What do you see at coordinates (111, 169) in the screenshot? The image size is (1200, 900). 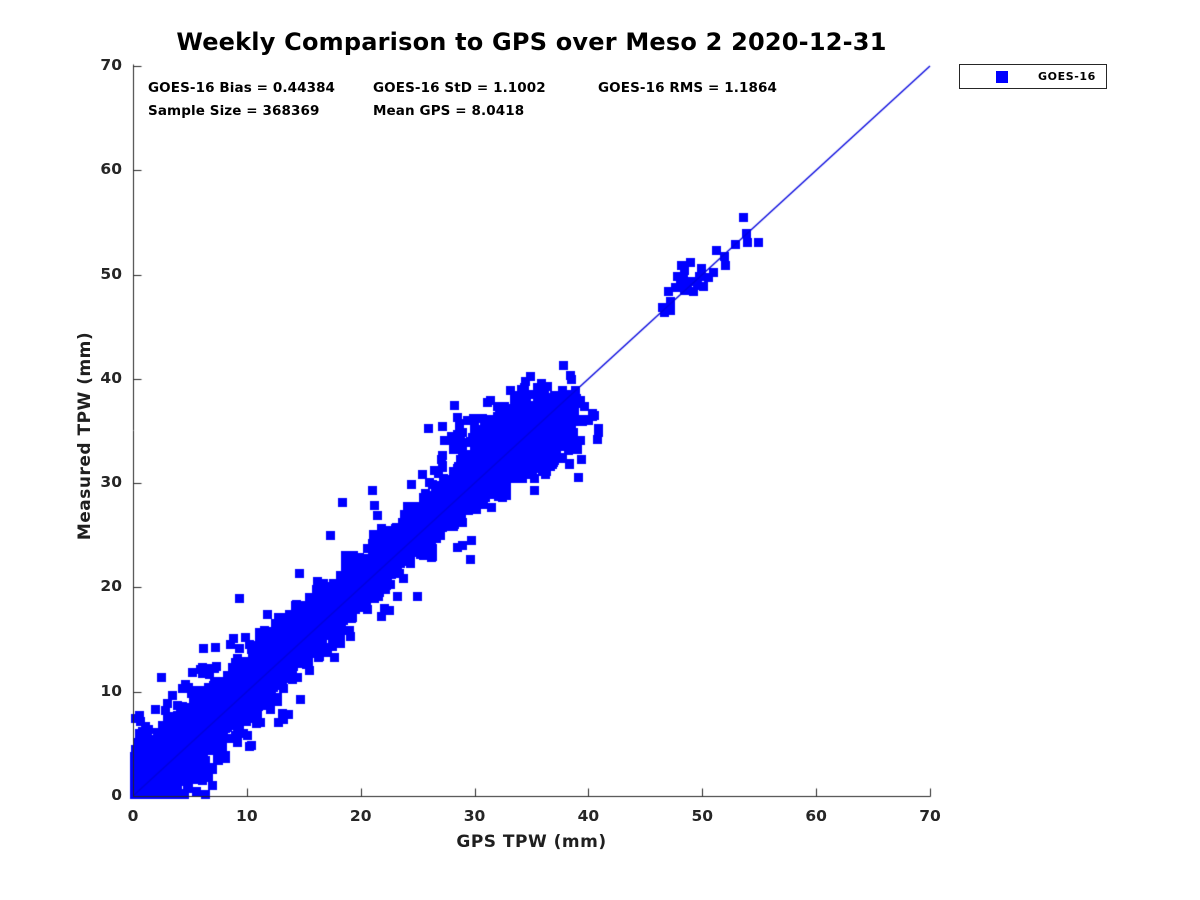 I see `y-tick-label: 60` at bounding box center [111, 169].